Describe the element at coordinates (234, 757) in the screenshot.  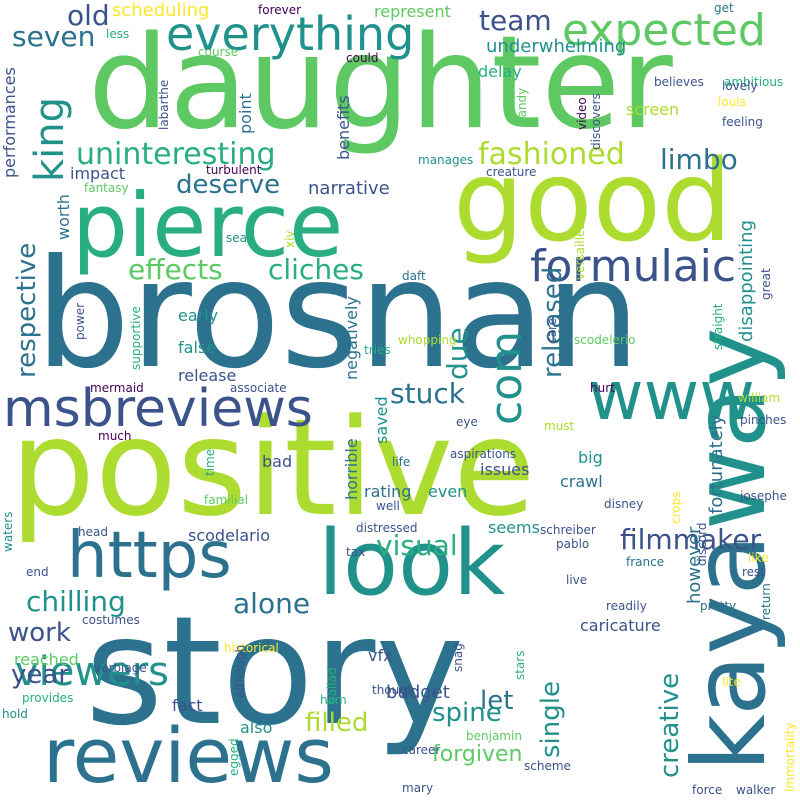
I see `word: egged` at that location.